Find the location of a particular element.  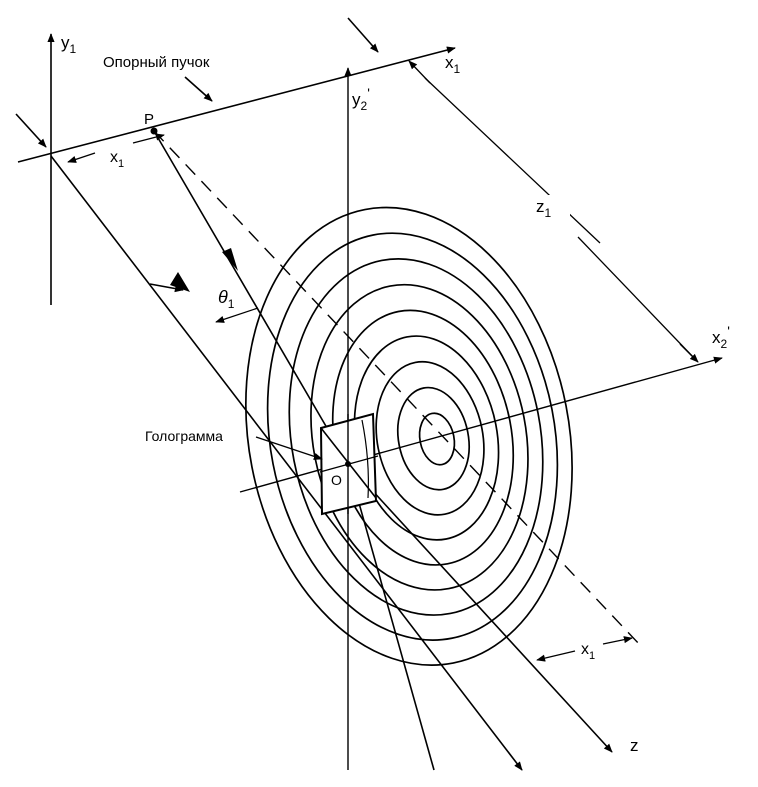

x1-bottom-right-arrow is located at coordinates (617, 640).